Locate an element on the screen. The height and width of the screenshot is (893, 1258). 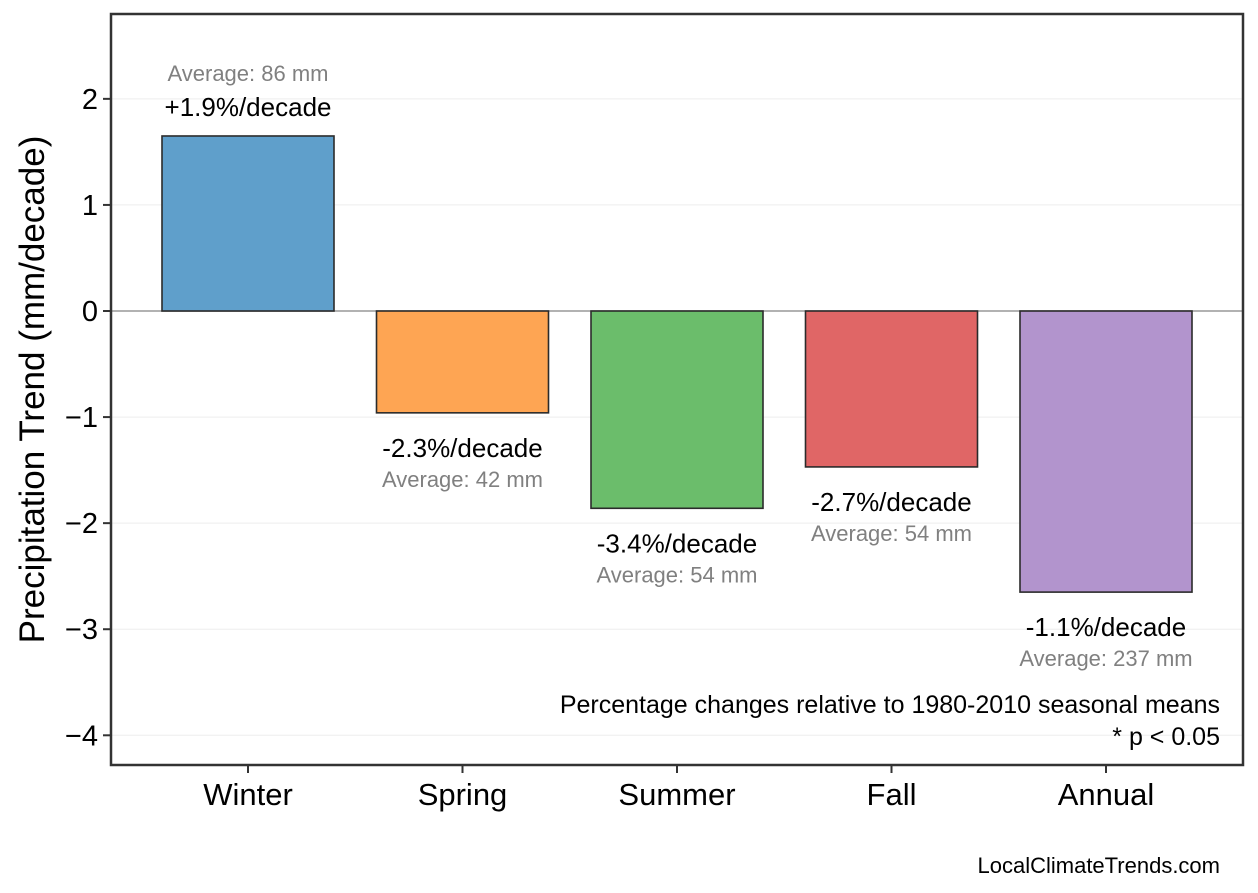
y-tick-label: 2 is located at coordinates (90, 100).